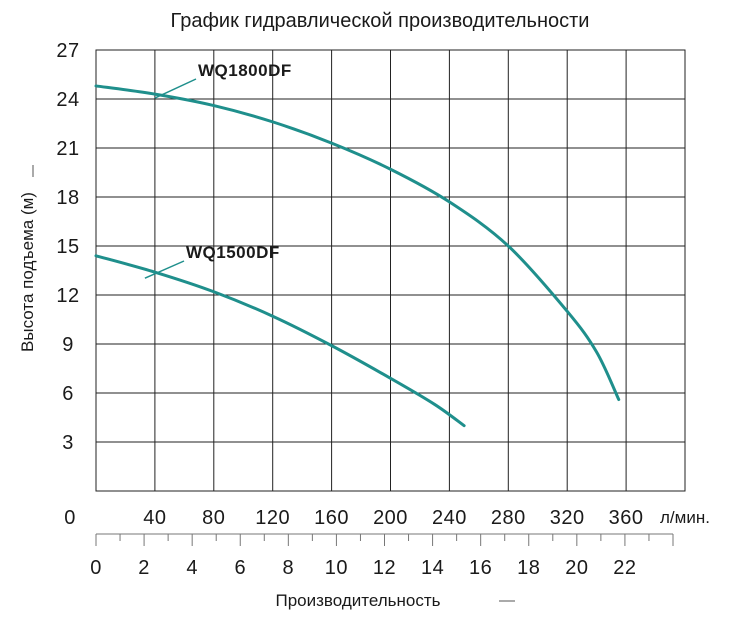  What do you see at coordinates (240, 568) in the screenshot?
I see `secondary-x-tick-label: 6` at bounding box center [240, 568].